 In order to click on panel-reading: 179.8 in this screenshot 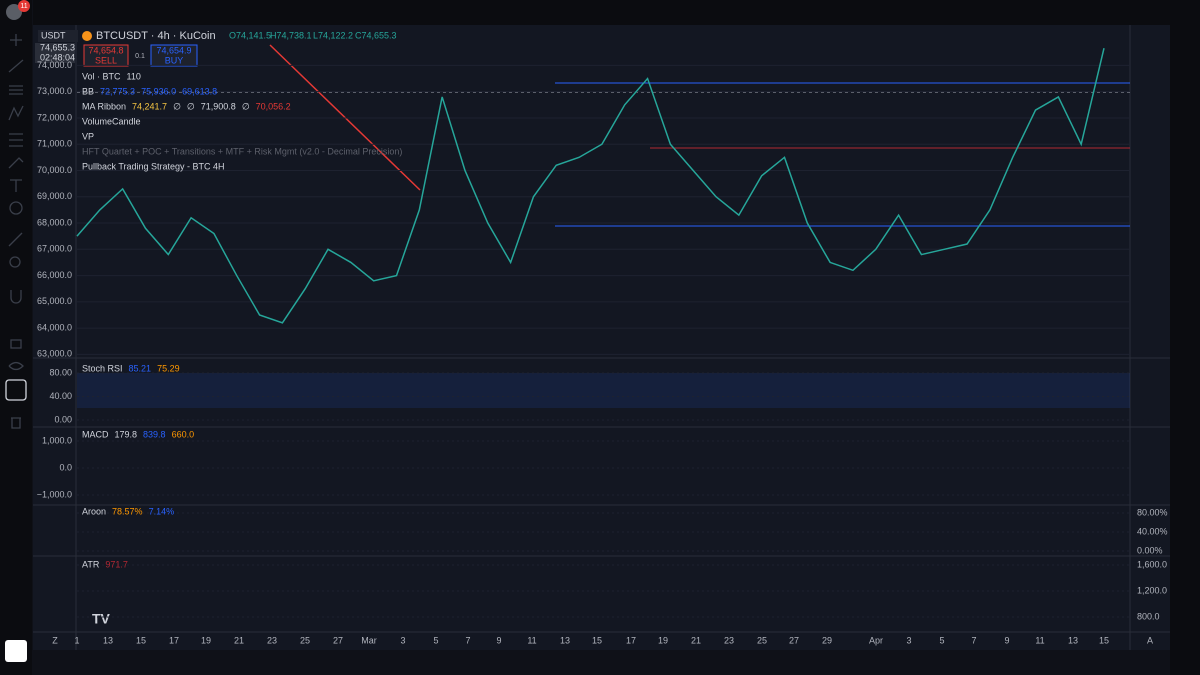, I will do `click(126, 434)`.